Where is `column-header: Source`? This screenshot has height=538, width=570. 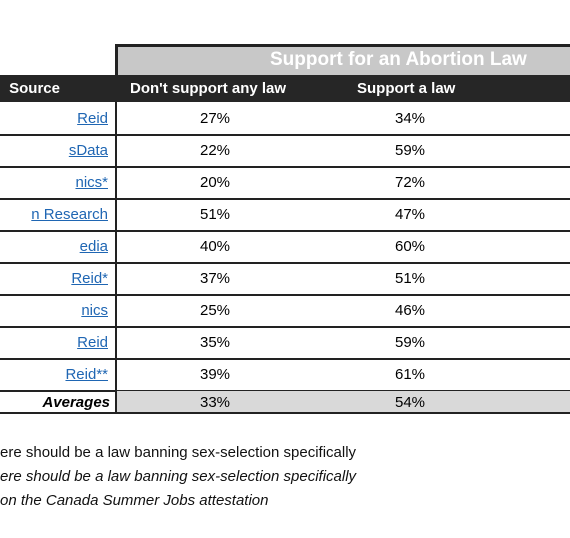
column-header: Source is located at coordinates (34, 88).